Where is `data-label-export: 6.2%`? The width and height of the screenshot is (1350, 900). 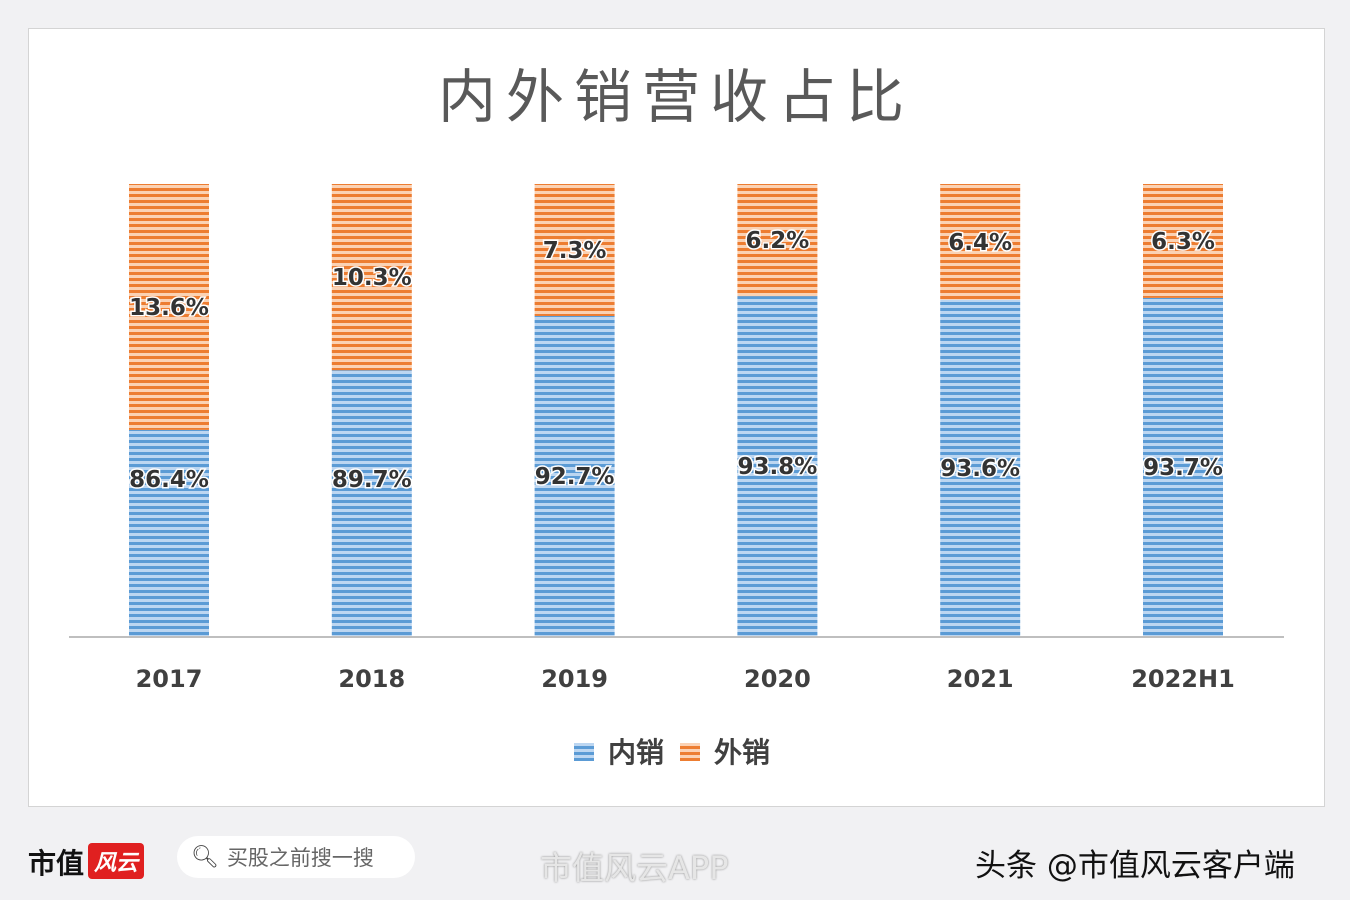 data-label-export: 6.2% is located at coordinates (778, 241).